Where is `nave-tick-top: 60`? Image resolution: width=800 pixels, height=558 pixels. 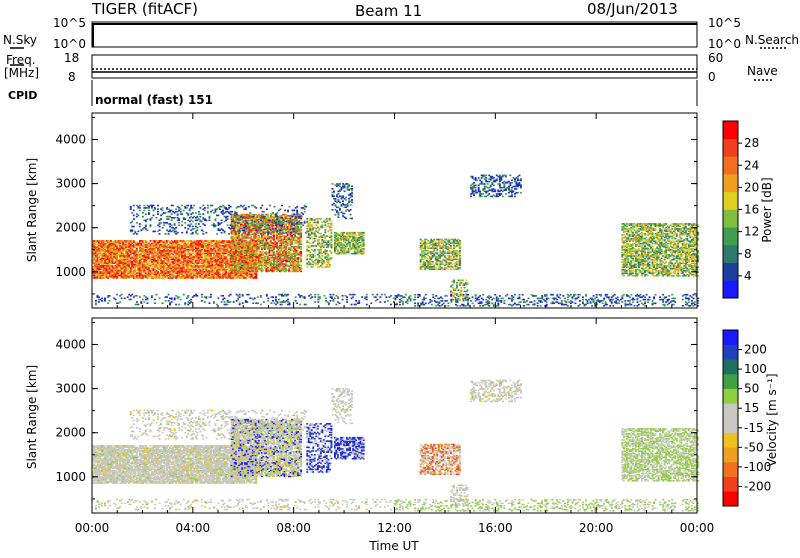
nave-tick-top: 60 is located at coordinates (715, 58).